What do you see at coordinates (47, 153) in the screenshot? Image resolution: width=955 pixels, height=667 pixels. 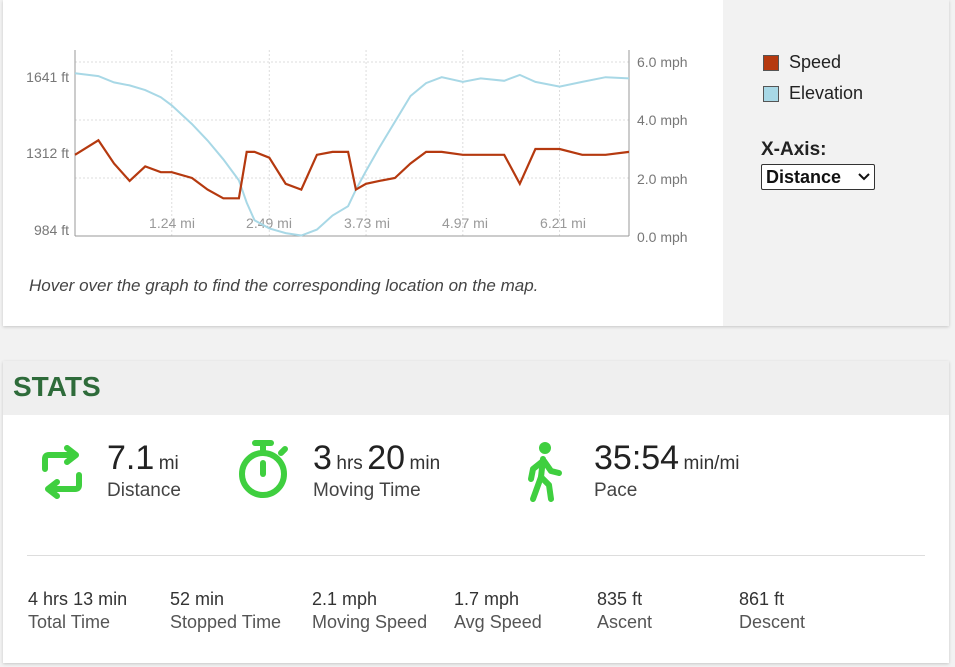 I see `y-left-tick: 1312 ft` at bounding box center [47, 153].